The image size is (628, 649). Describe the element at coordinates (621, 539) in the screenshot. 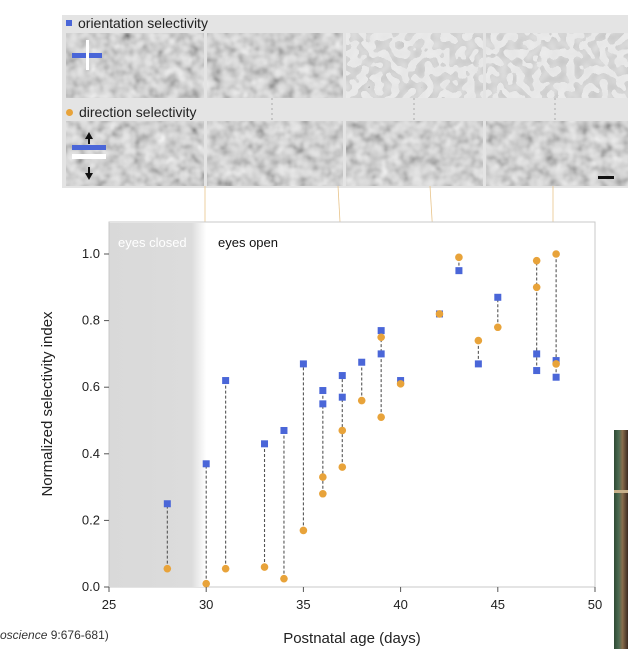

I see `bookshelf-photo` at that location.